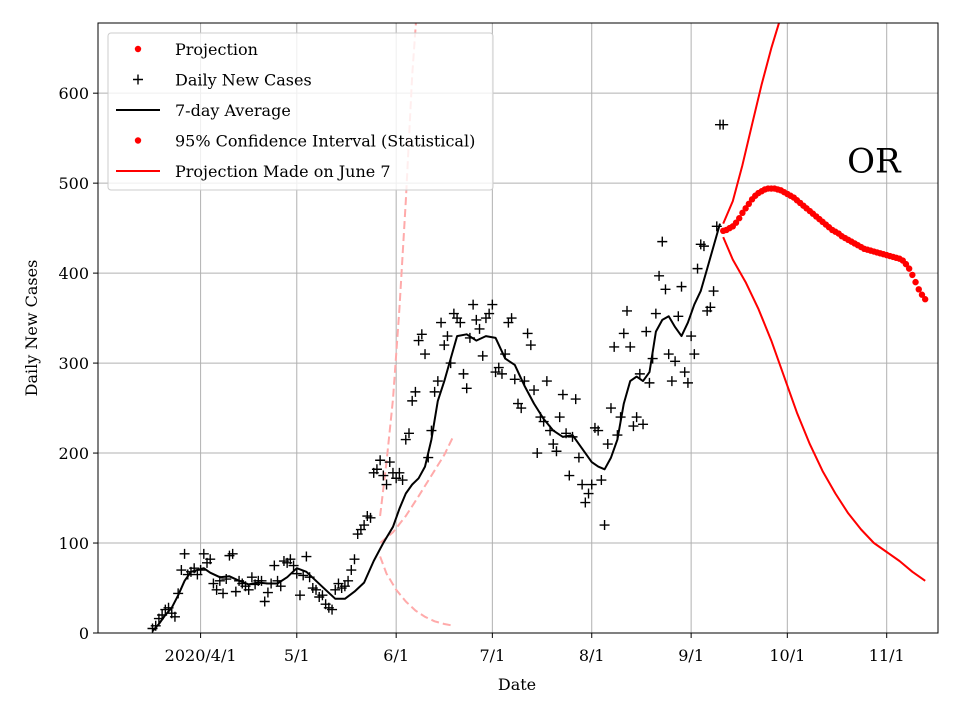  Describe the element at coordinates (31, 328) in the screenshot. I see `y-axis-label: Daily New Cases` at that location.